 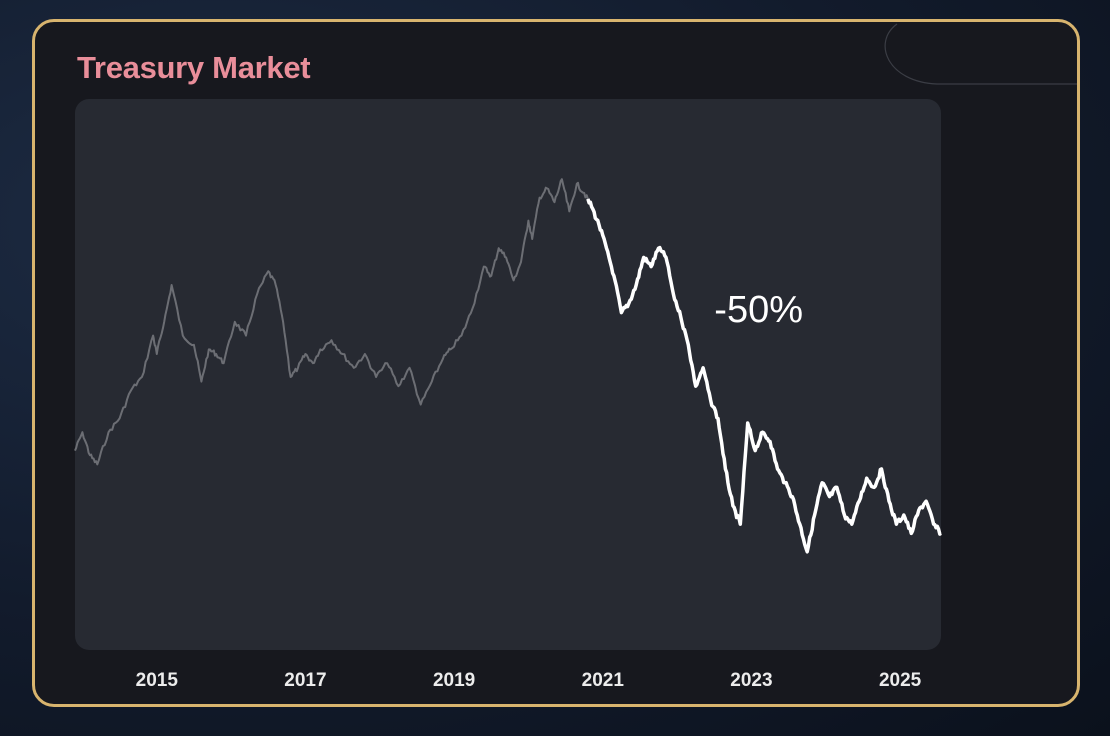 I want to click on annotation-label: -50%, so click(x=758, y=310).